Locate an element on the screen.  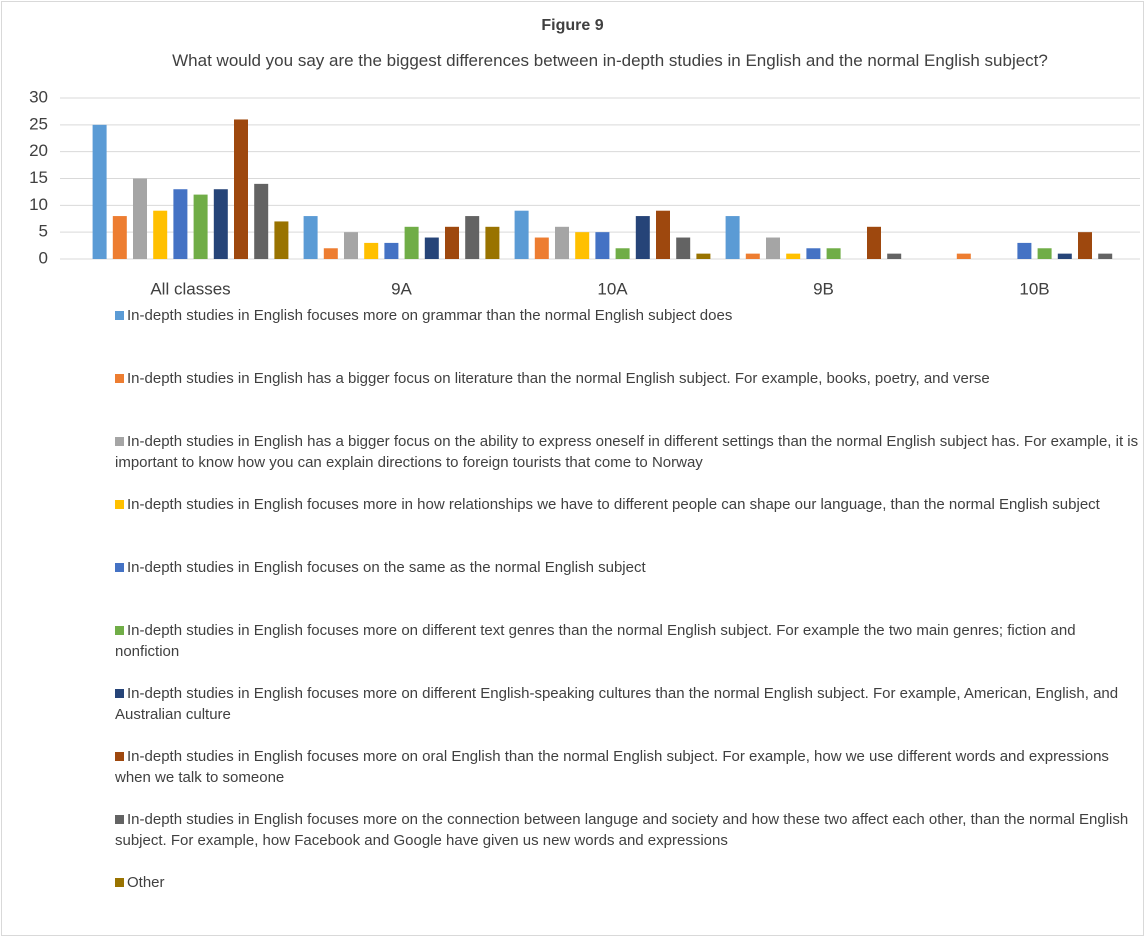
y-tick-label: 5 is located at coordinates (43, 231).